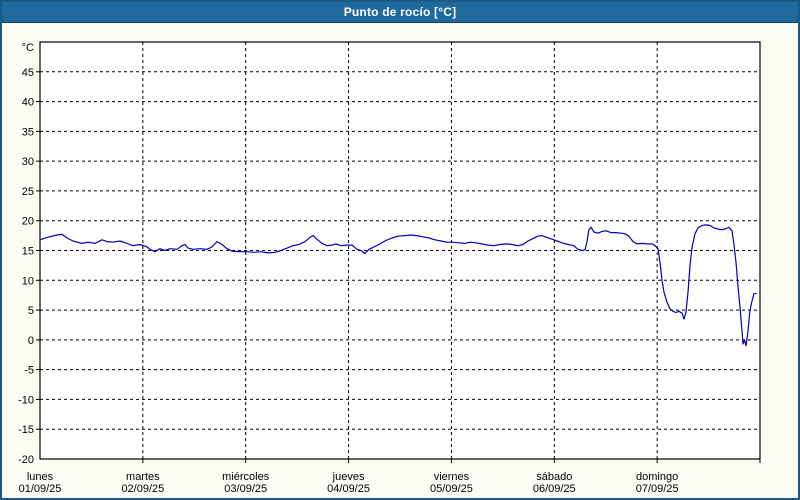 The image size is (800, 500). What do you see at coordinates (28, 192) in the screenshot?
I see `y-tick-label: 25` at bounding box center [28, 192].